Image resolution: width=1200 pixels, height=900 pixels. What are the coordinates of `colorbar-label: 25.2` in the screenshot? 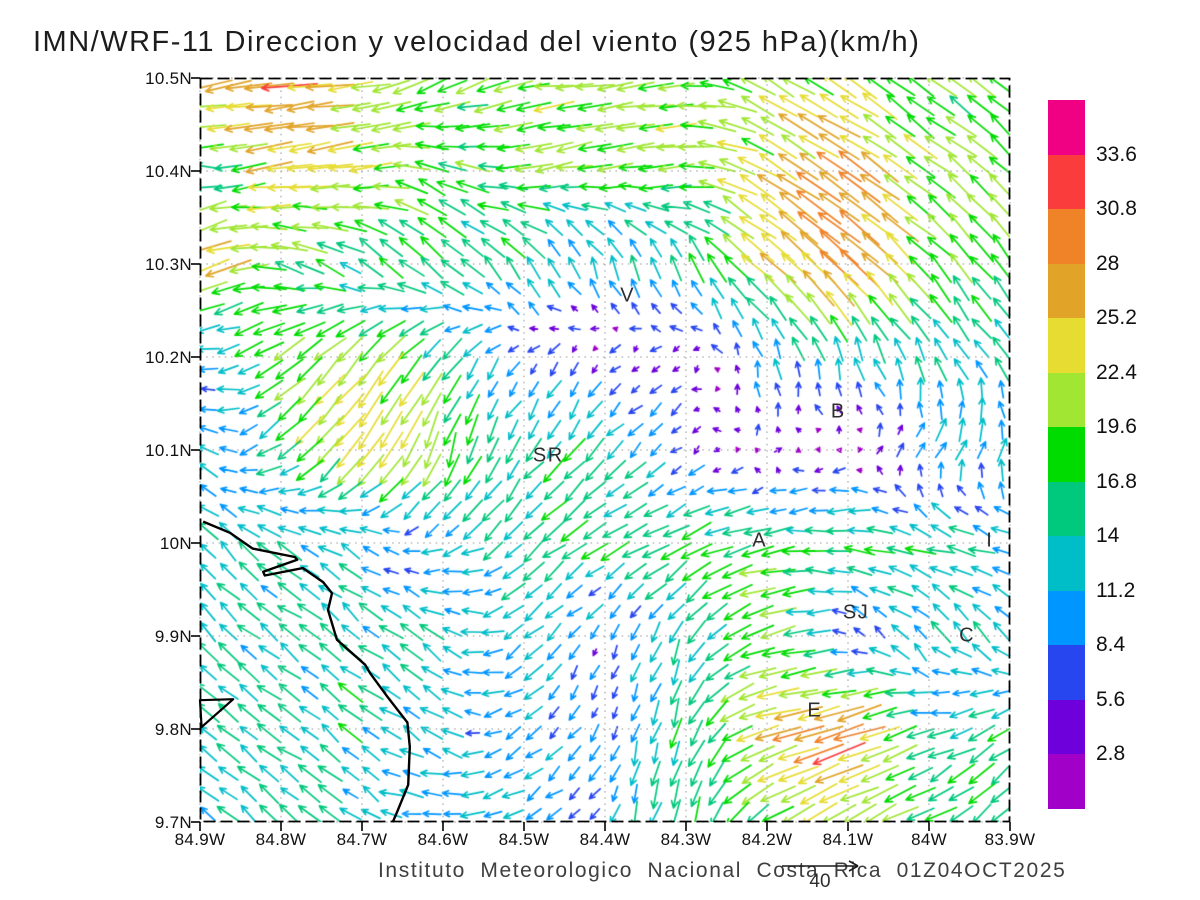 It's located at (1116, 317).